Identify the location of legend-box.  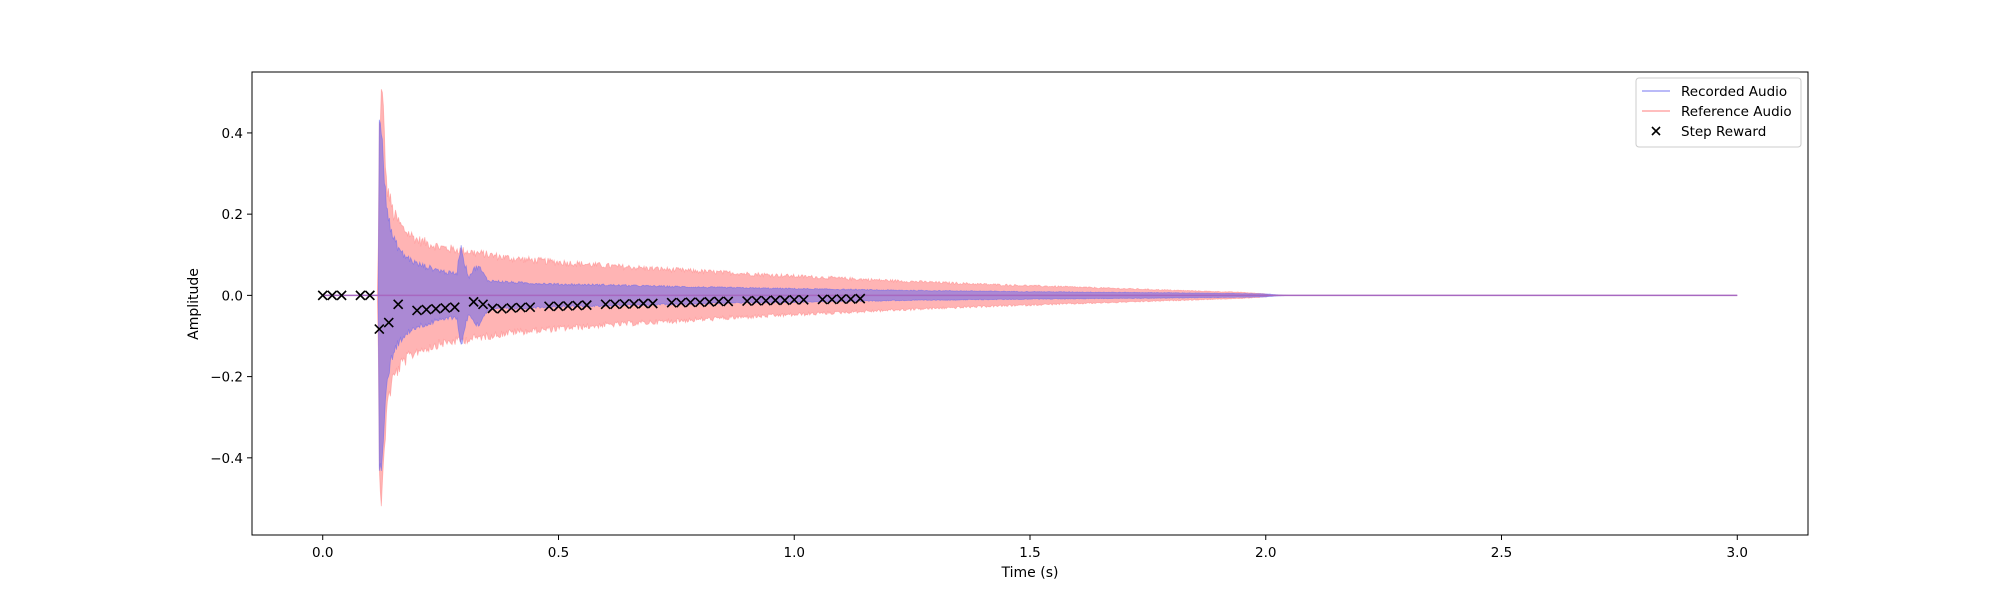
(1718, 112).